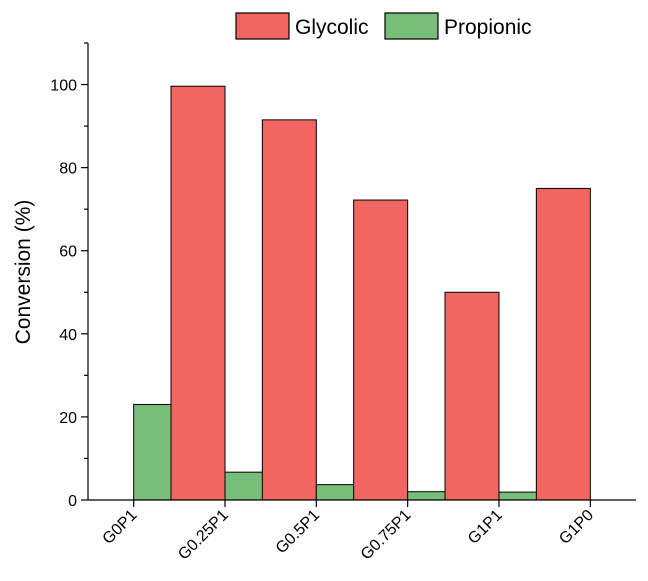  Describe the element at coordinates (289, 310) in the screenshot. I see `bar-glycolic-g0-5p1` at that location.